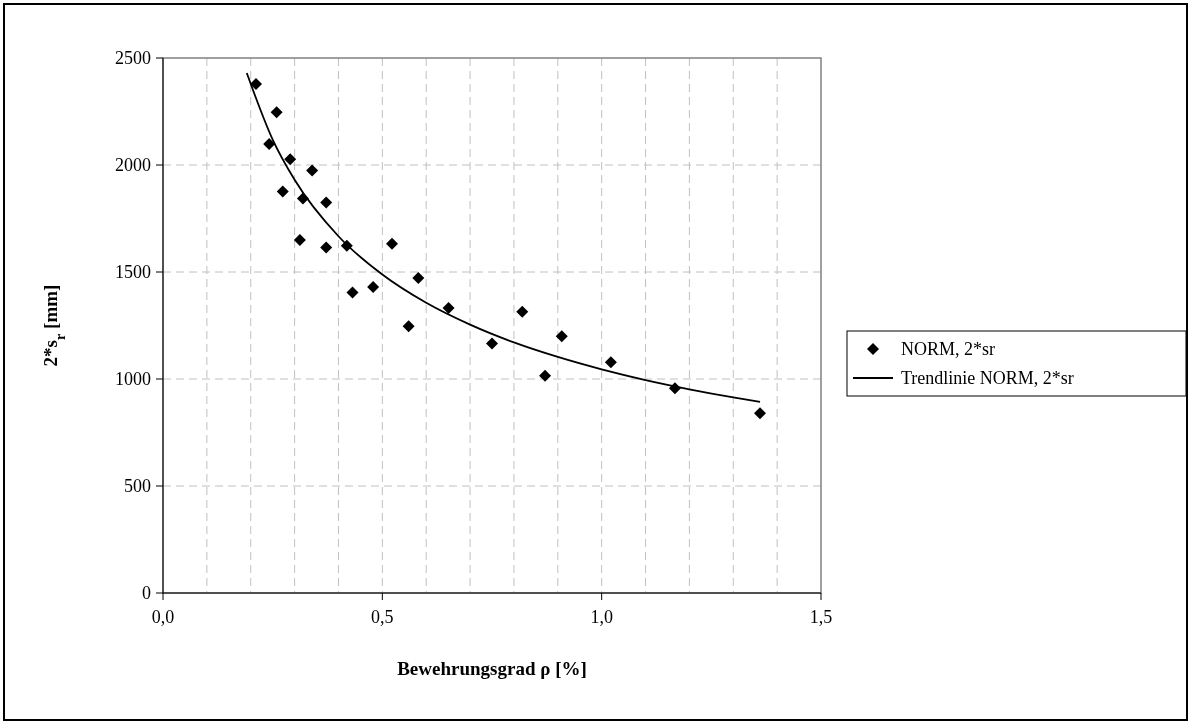 The height and width of the screenshot is (724, 1192). What do you see at coordinates (146, 593) in the screenshot?
I see `y-tick-label: 0` at bounding box center [146, 593].